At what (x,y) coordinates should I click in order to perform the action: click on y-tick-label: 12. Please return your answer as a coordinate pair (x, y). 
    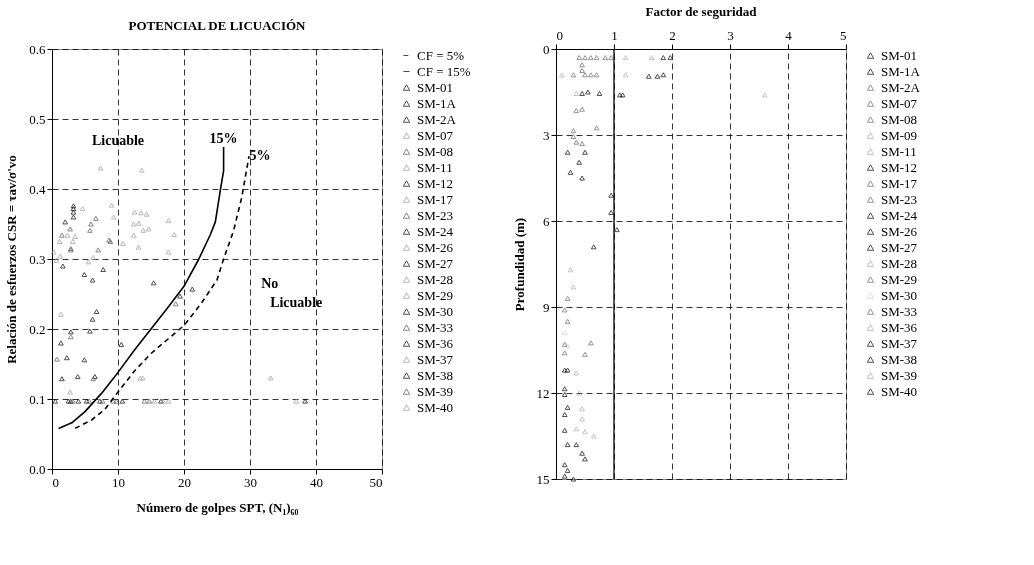
    Looking at the image, I should click on (543, 393).